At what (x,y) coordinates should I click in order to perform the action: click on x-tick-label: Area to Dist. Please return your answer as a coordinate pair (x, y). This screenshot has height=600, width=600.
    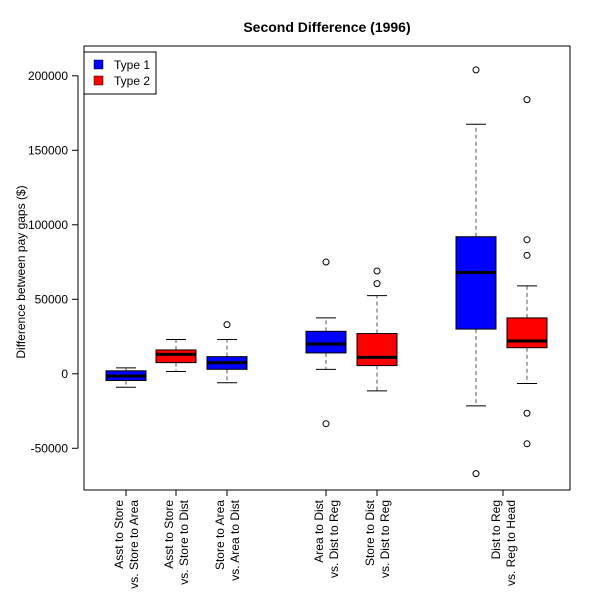
    Looking at the image, I should click on (319, 530).